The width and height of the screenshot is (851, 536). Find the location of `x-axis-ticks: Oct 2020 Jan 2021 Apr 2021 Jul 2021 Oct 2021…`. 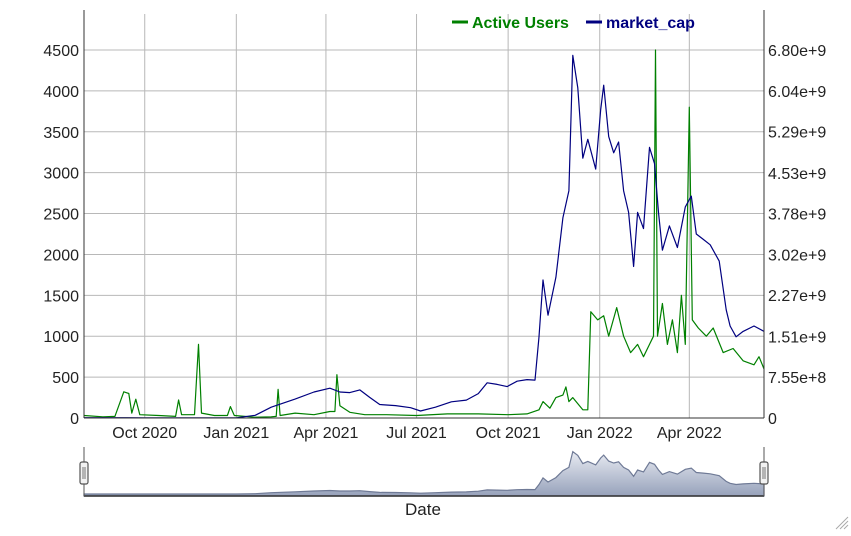

x-axis-ticks: Oct 2020 Jan 2021 Apr 2021 Jul 2021 Oct 2021… is located at coordinates (417, 433).